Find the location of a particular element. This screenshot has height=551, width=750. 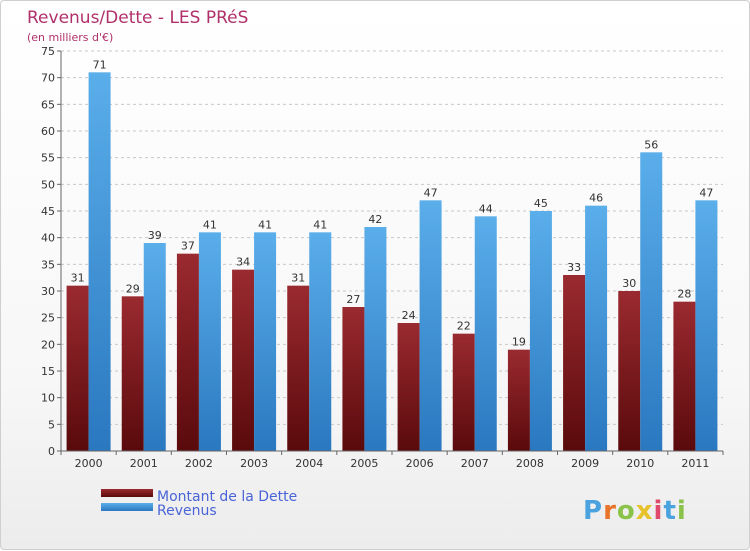

y-tick-label: 10 is located at coordinates (48, 398).